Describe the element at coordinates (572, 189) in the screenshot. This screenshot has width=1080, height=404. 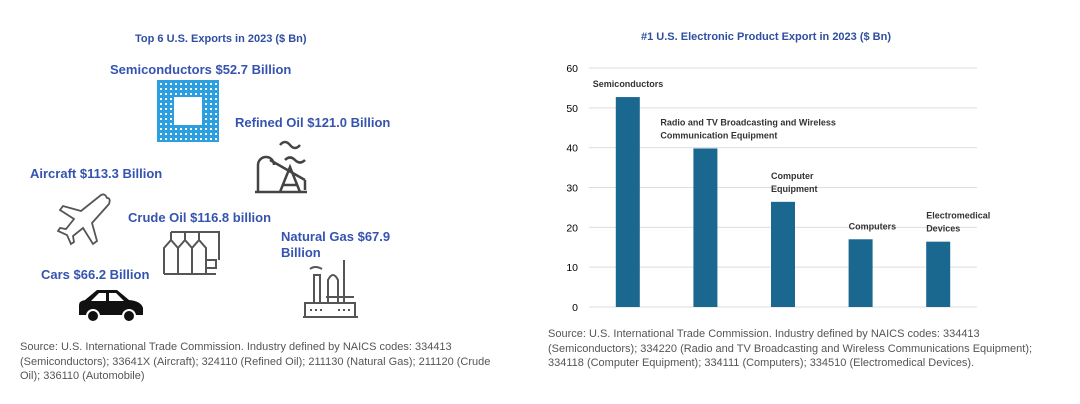
I see `y-tick-label: 30` at that location.